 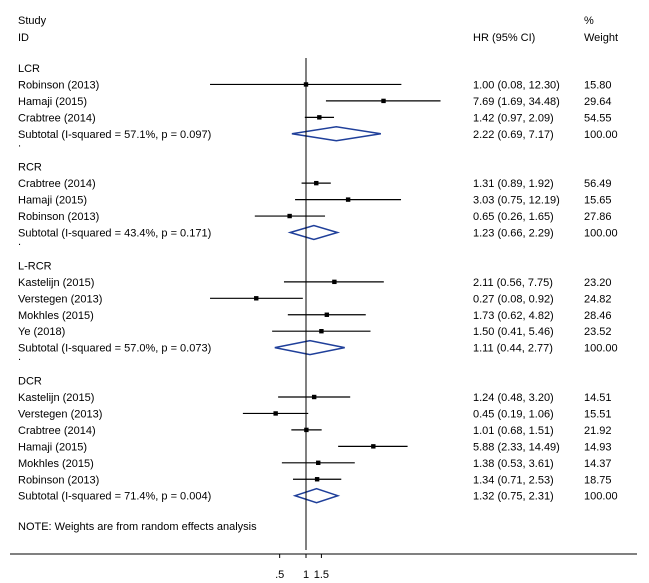 I want to click on hr-ci-text: 7.69 (1.69, 34.48), so click(x=516, y=102).